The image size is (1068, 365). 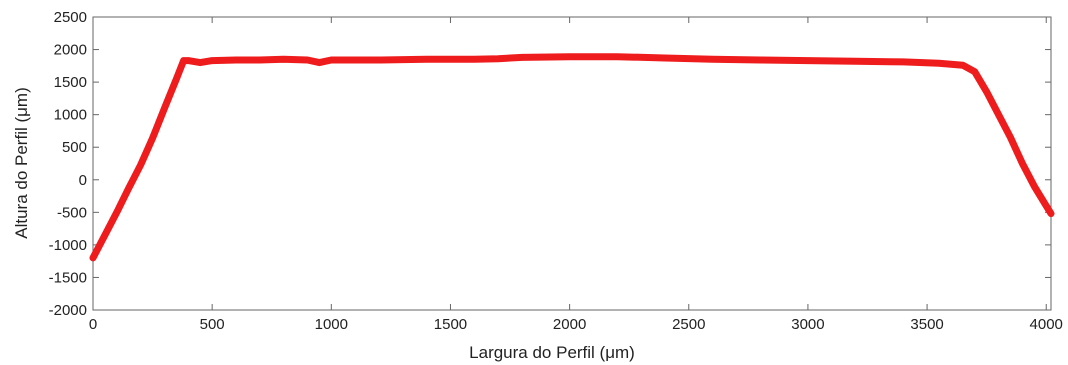 I want to click on x-tick-label: 2000, so click(x=569, y=324).